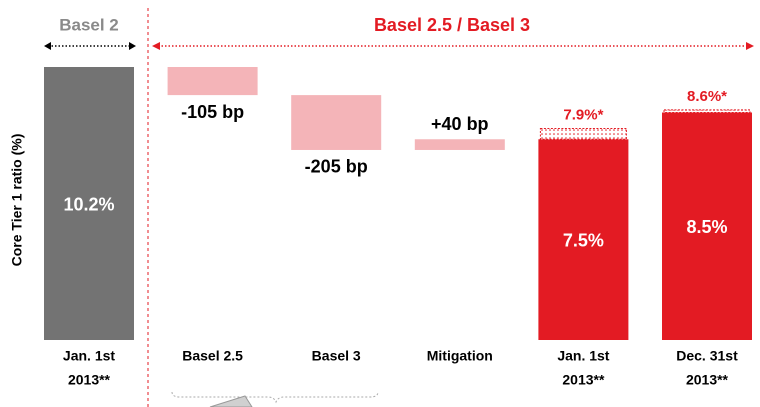 This screenshot has height=407, width=760. I want to click on x-tick-label: Dec. 31st, so click(707, 356).